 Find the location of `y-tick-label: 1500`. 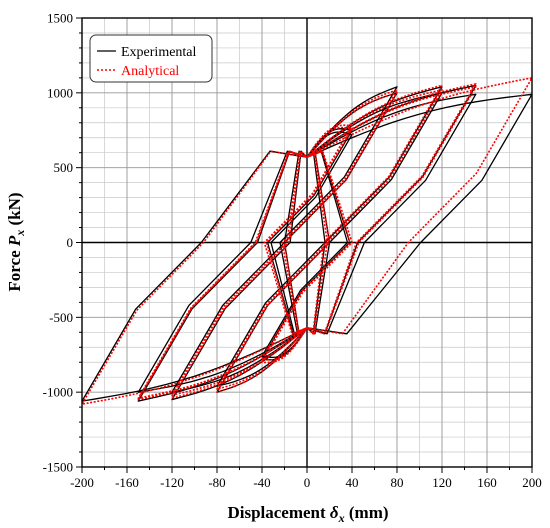

y-tick-label: 1500 is located at coordinates (60, 18).